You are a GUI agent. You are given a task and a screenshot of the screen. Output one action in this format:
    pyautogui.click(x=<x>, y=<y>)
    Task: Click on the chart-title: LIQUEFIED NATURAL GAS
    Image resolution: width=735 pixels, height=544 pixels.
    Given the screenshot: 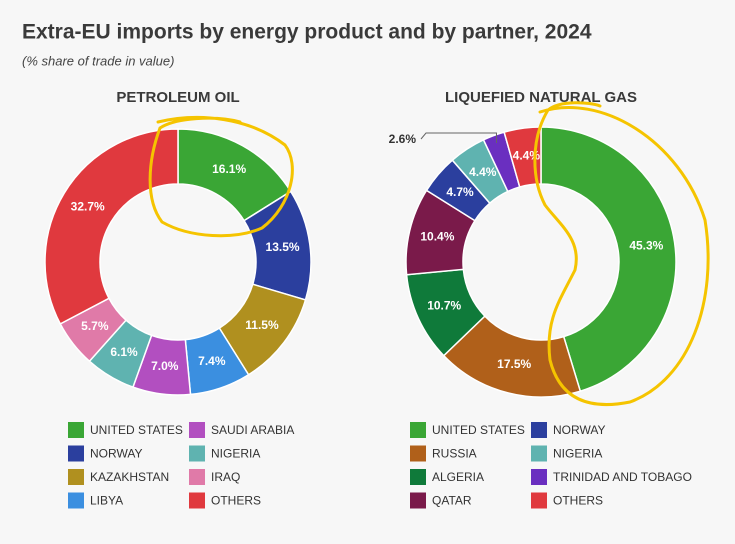 What is the action you would take?
    pyautogui.click(x=541, y=97)
    